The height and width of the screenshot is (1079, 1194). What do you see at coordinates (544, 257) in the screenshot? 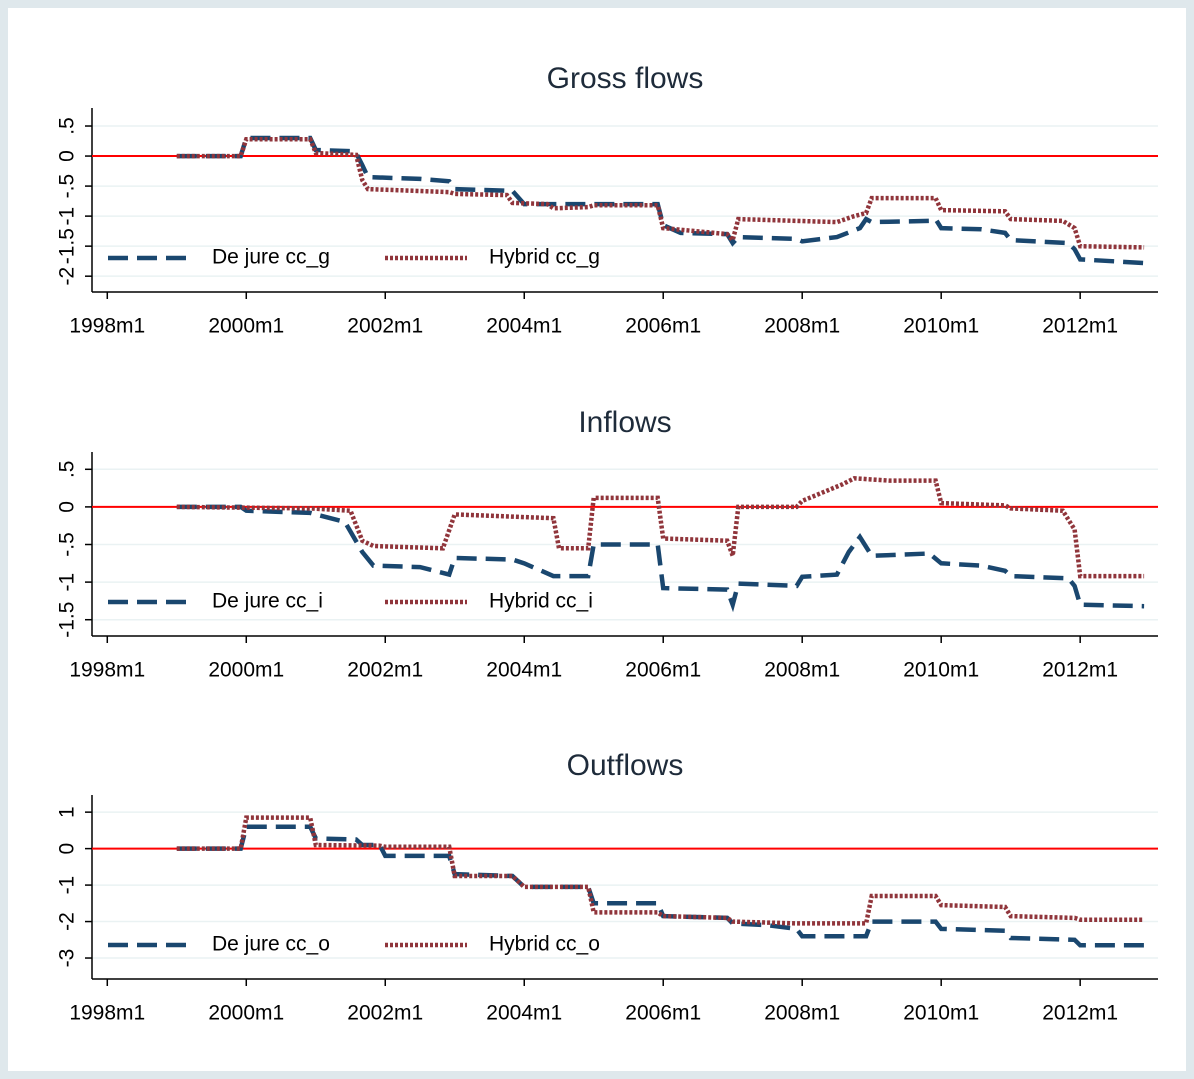
I see `legend-label: Hybrid cc_g` at bounding box center [544, 257].